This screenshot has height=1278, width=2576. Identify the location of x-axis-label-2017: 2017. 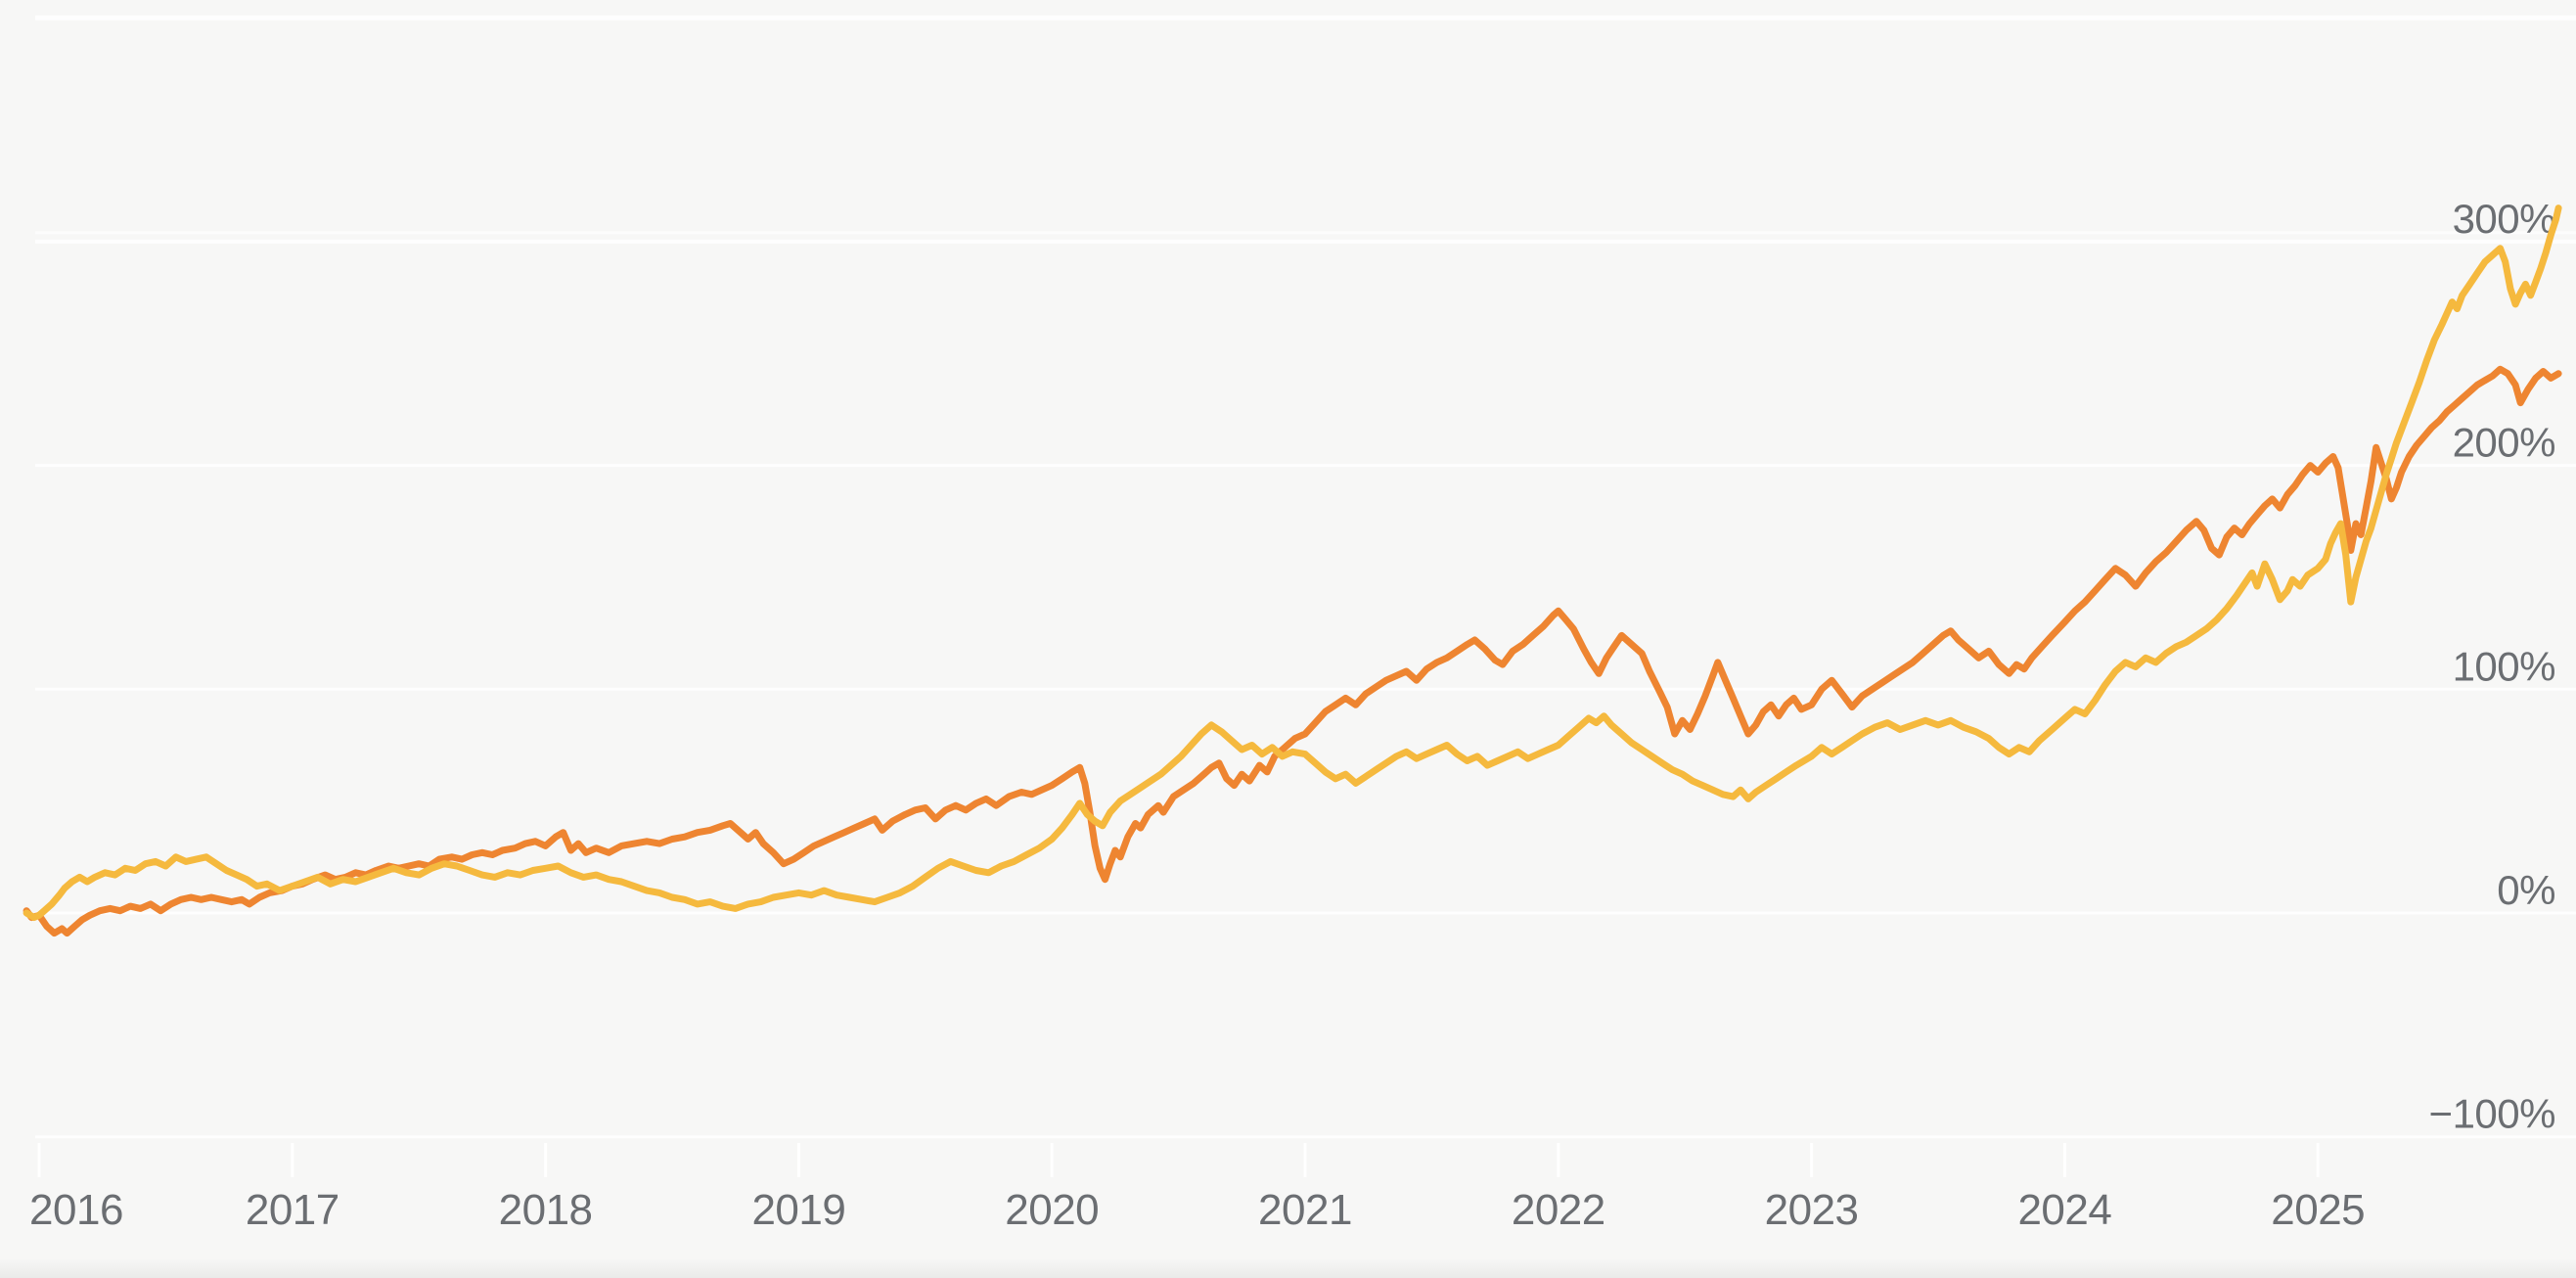
(292, 1210).